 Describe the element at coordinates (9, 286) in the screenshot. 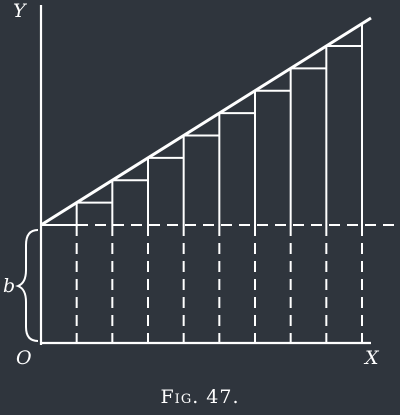

I see `intercept-label: b` at that location.